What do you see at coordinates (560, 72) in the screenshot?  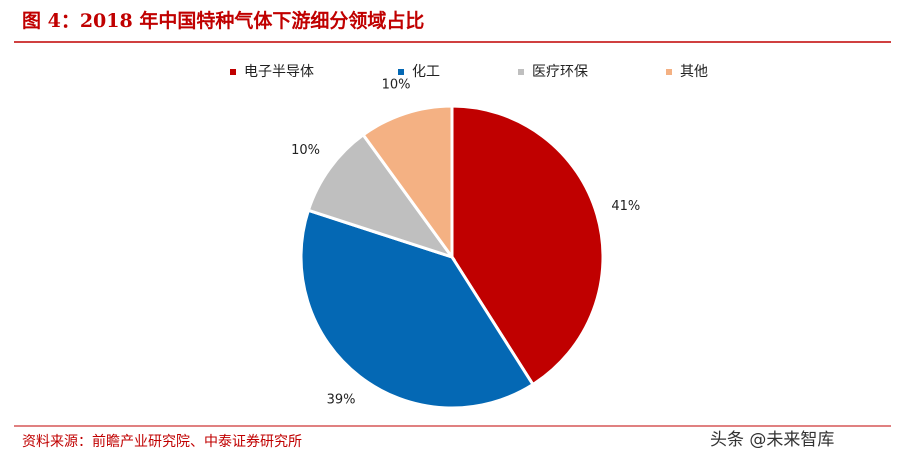 I see `legend-label: 医疗环保` at bounding box center [560, 72].